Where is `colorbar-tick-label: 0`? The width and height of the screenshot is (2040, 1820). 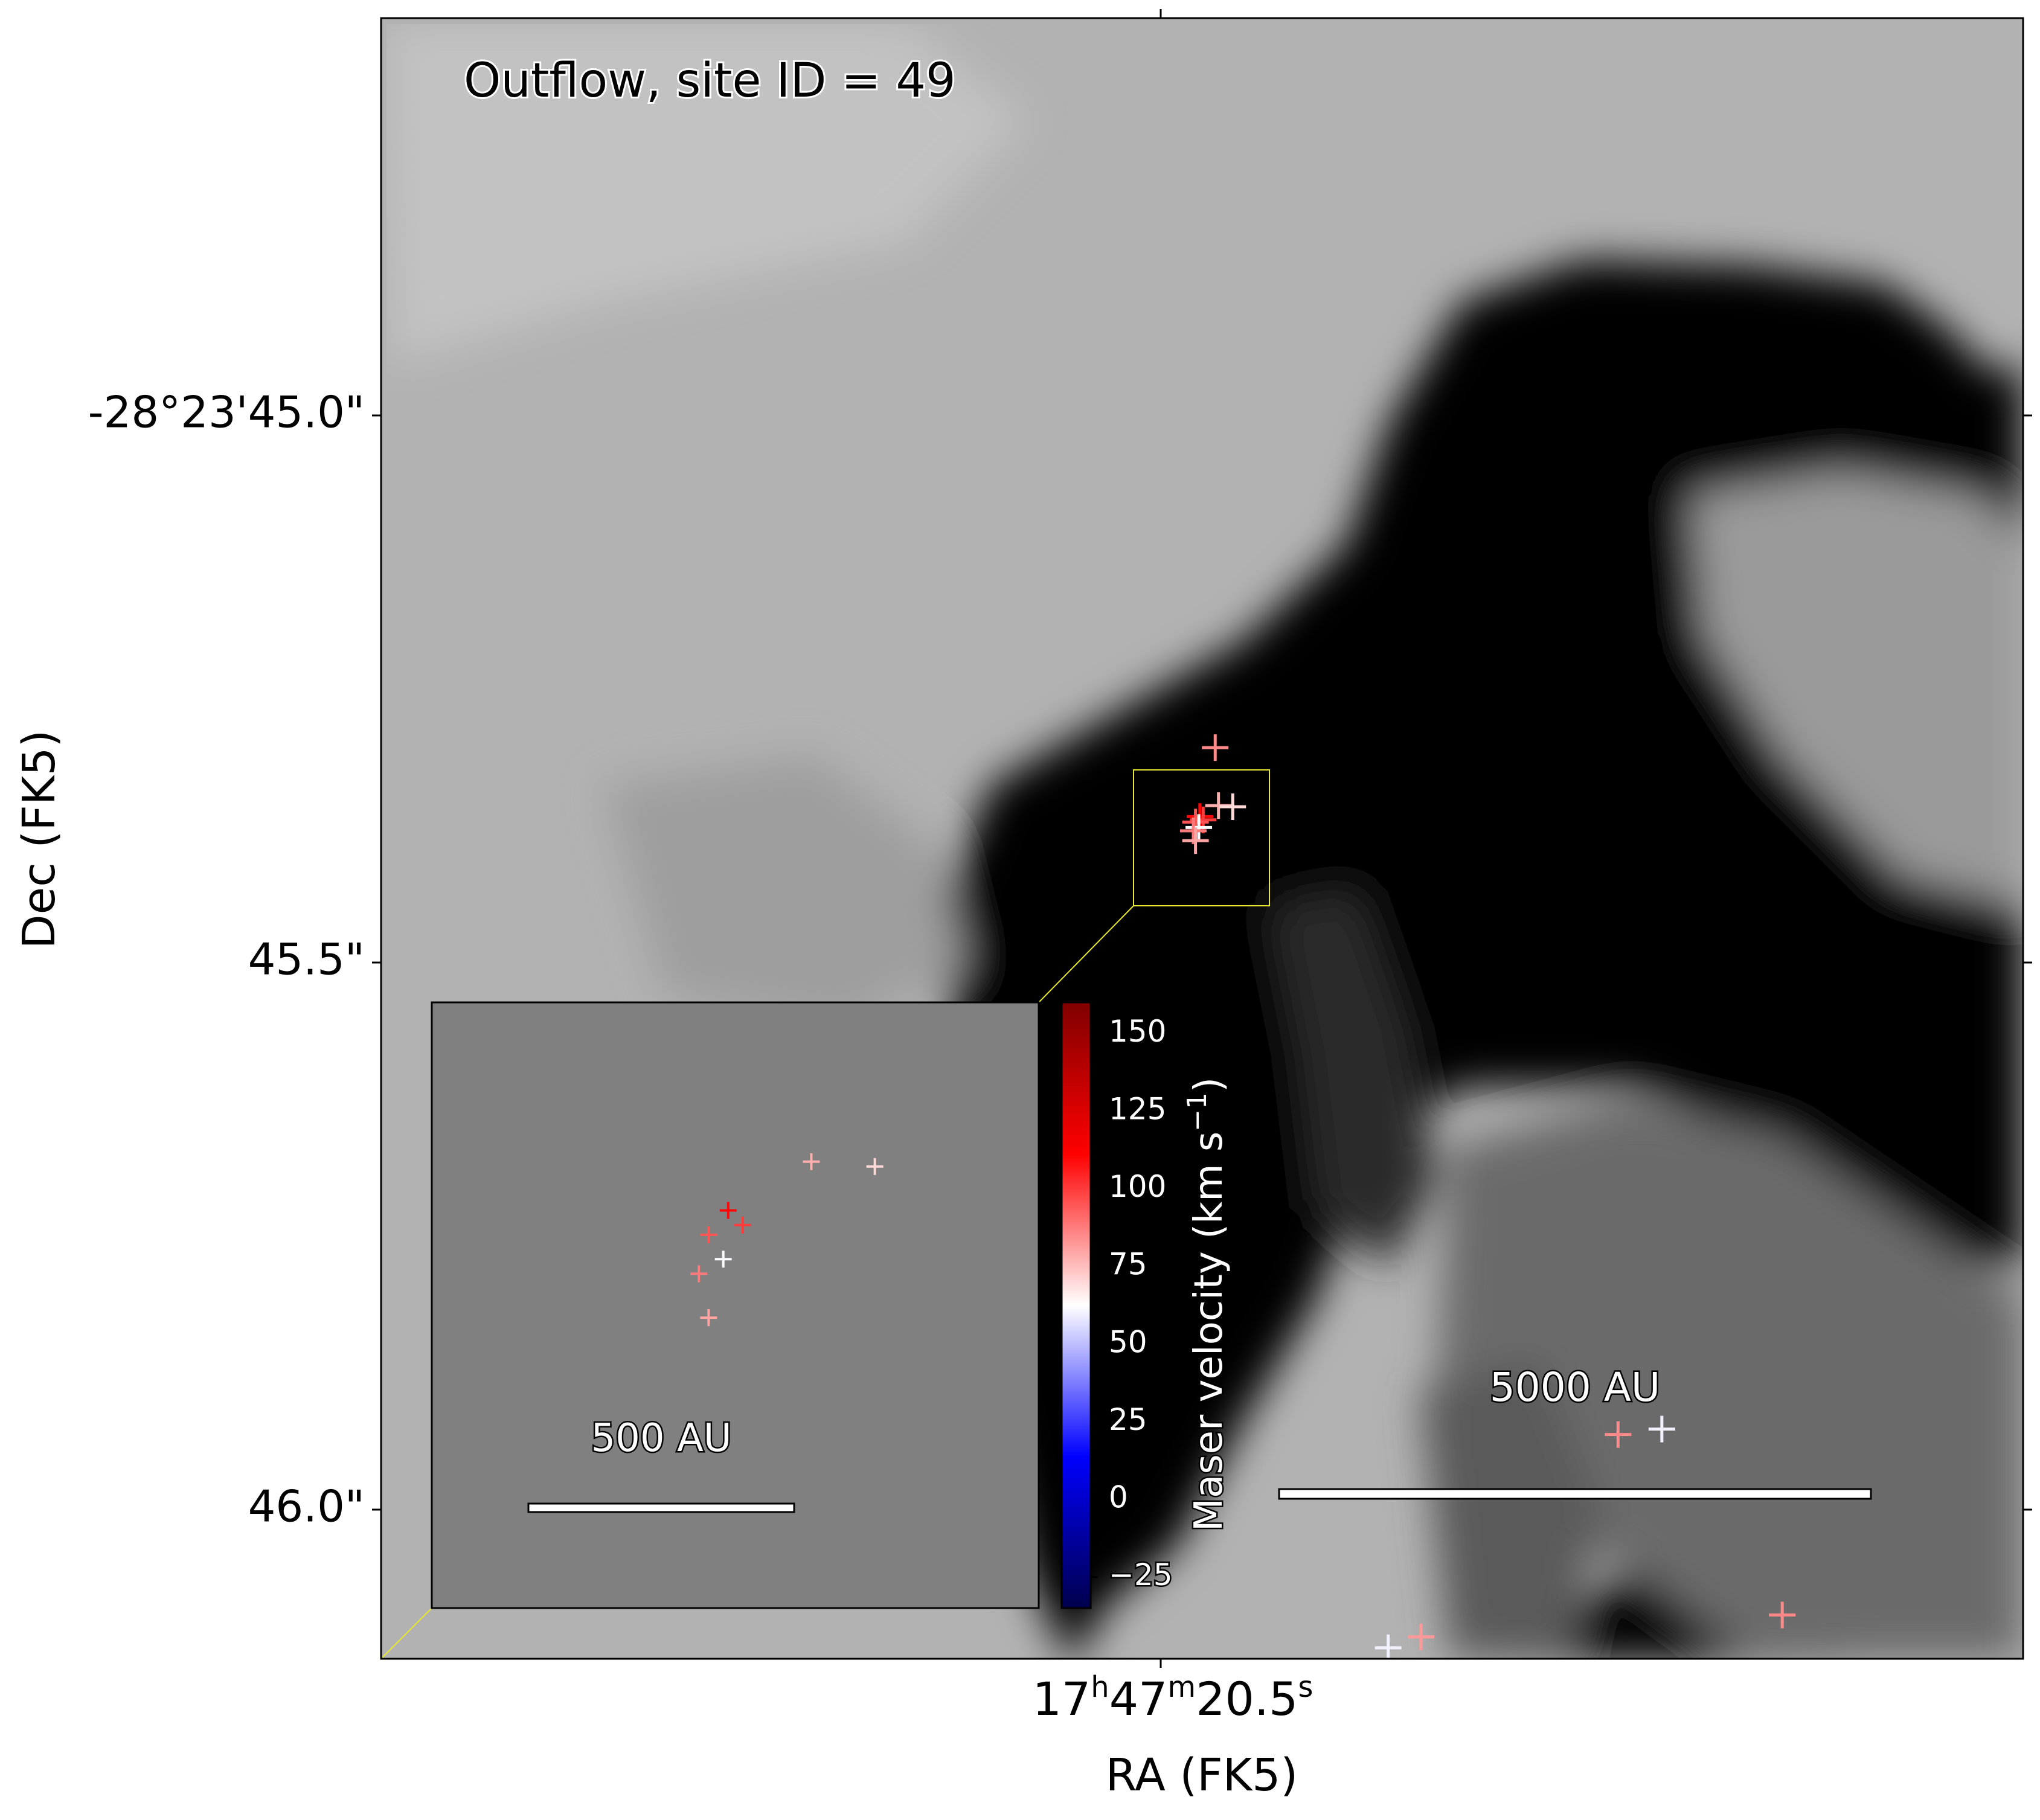
colorbar-tick-label: 0 is located at coordinates (1118, 1496).